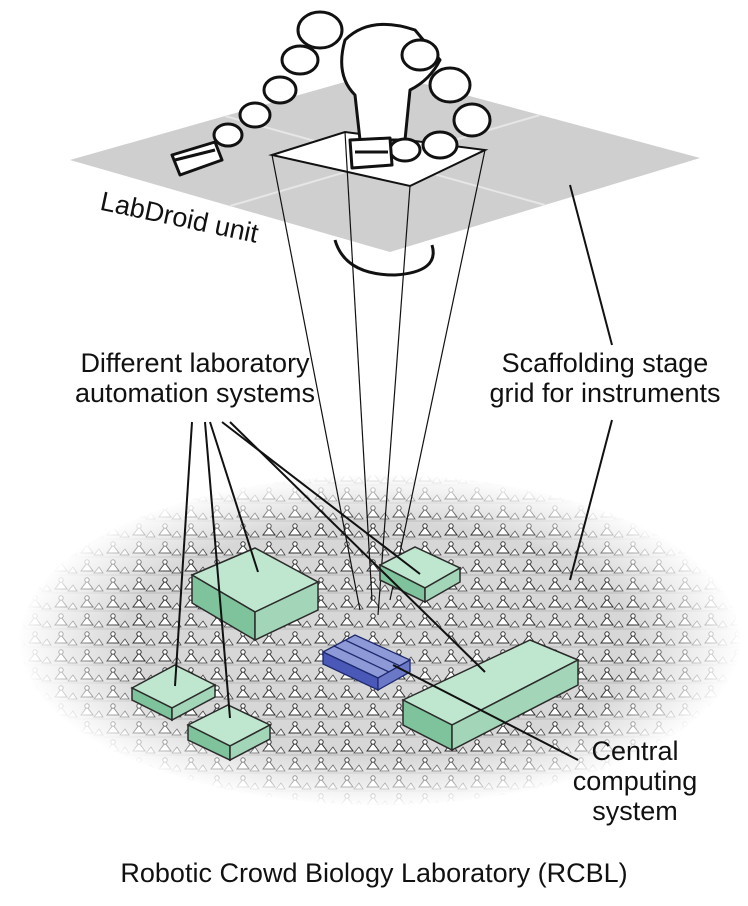  Describe the element at coordinates (366, 663) in the screenshot. I see `central-computing-box` at that location.